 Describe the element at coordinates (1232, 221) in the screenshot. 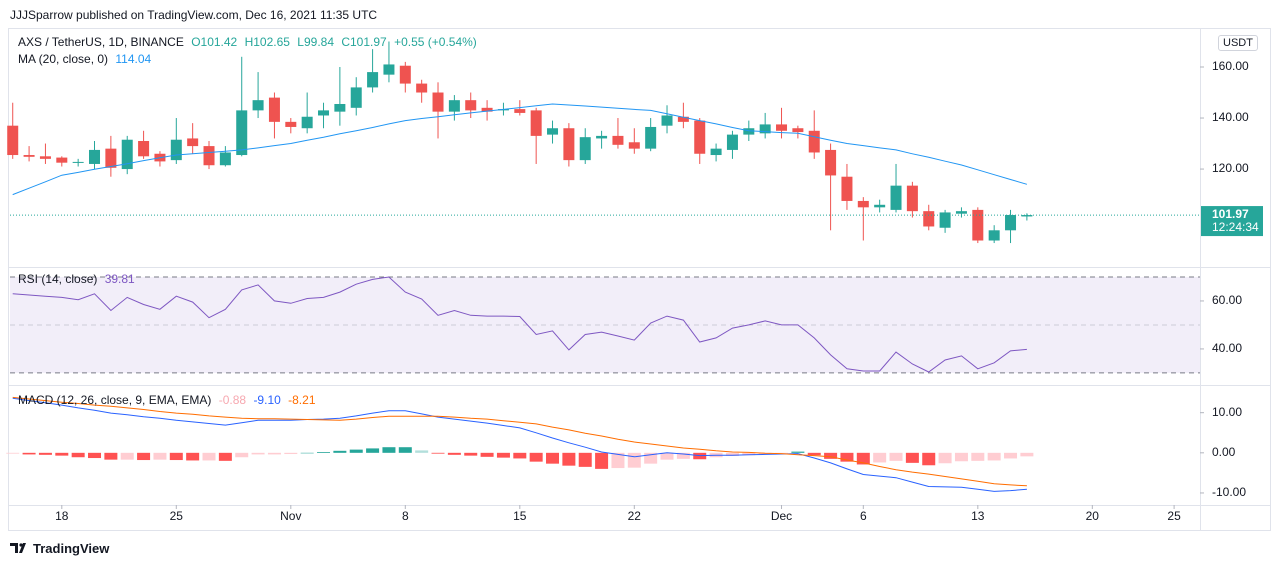

I see `last-price-tag` at that location.